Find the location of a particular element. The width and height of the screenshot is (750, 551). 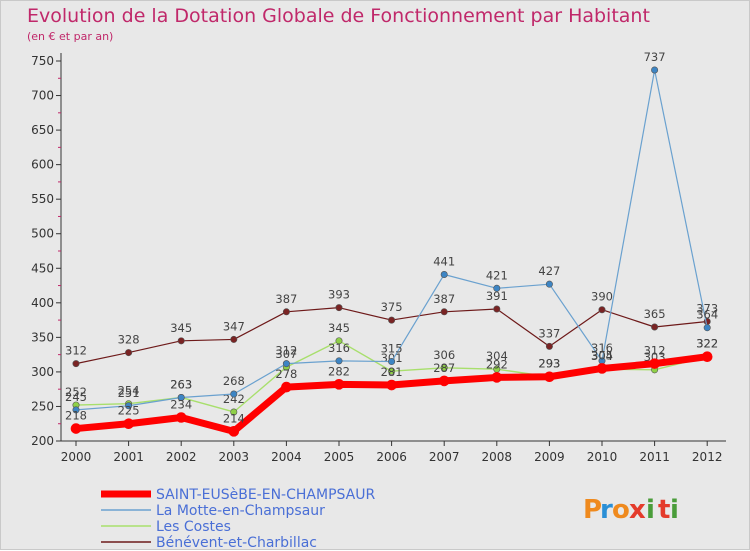

proxiti-logo: Pr o x i t i is located at coordinates (631, 510).